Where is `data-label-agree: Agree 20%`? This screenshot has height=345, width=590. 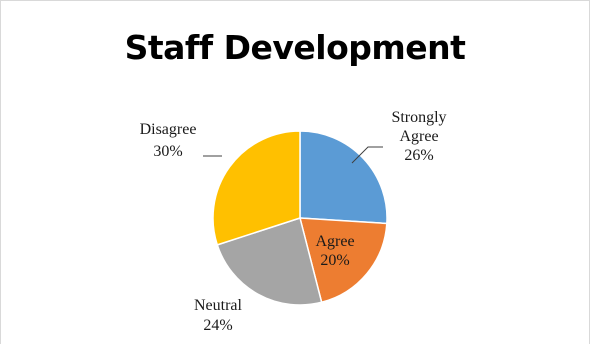
data-label-agree: Agree 20% is located at coordinates (334, 251).